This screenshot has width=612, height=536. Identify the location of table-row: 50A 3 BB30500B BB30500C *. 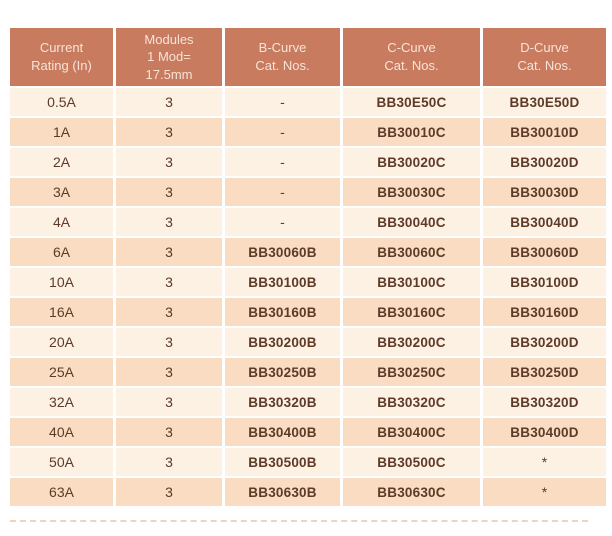
(308, 462).